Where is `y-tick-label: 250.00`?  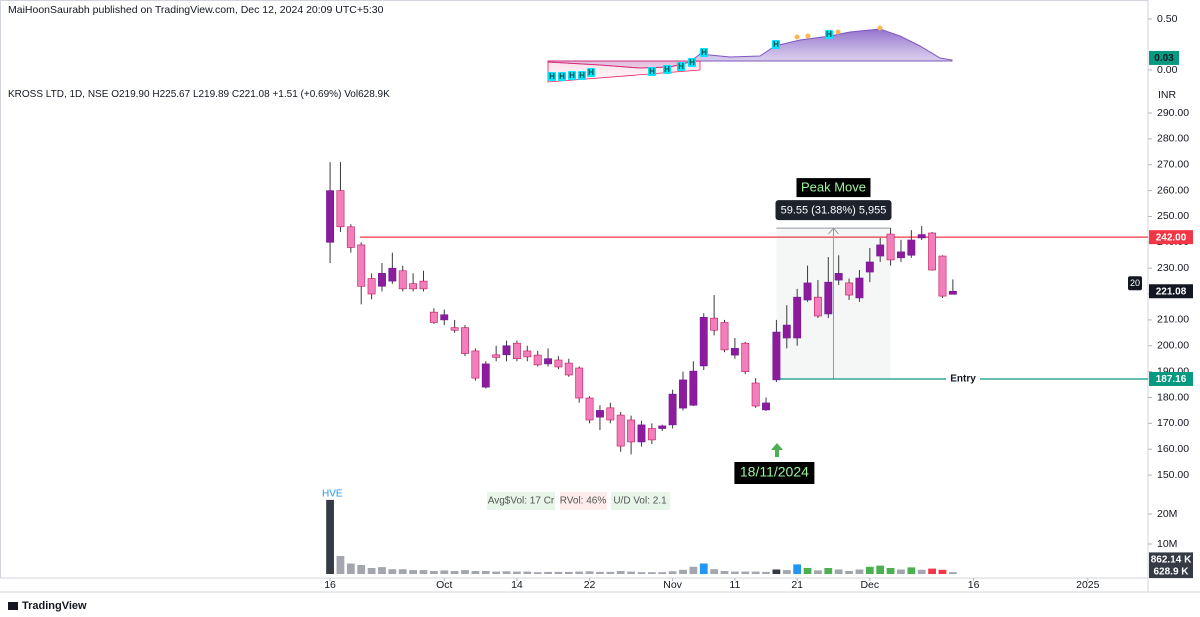
y-tick-label: 250.00 is located at coordinates (1173, 216).